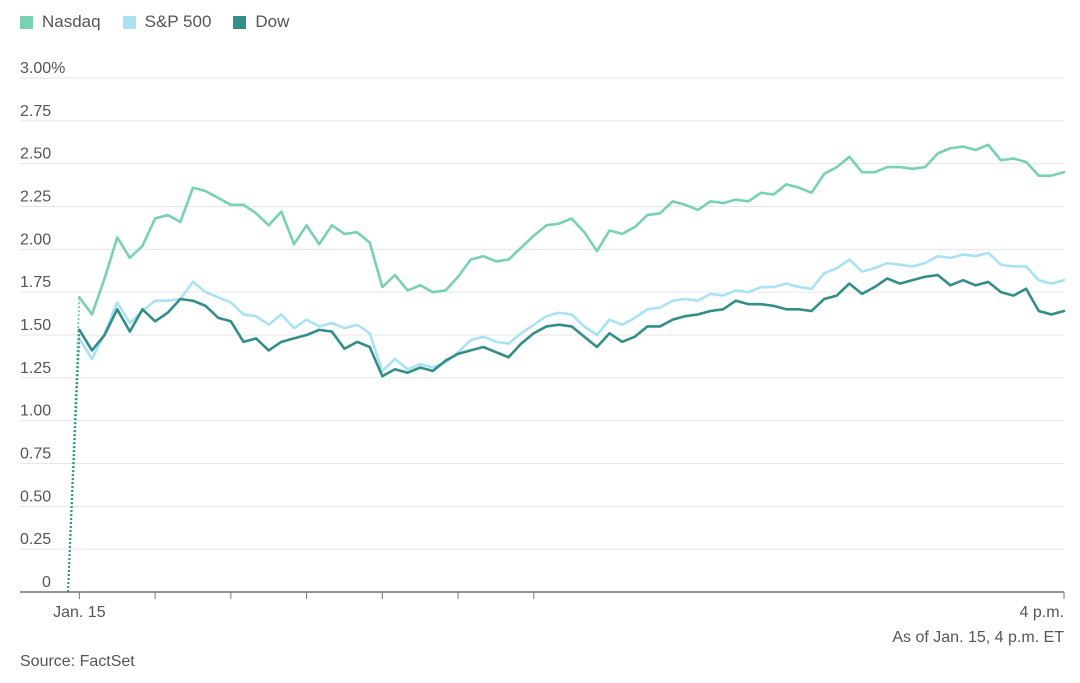 Image resolution: width=1080 pixels, height=683 pixels. I want to click on legend-swatch-nasdaq, so click(26, 22).